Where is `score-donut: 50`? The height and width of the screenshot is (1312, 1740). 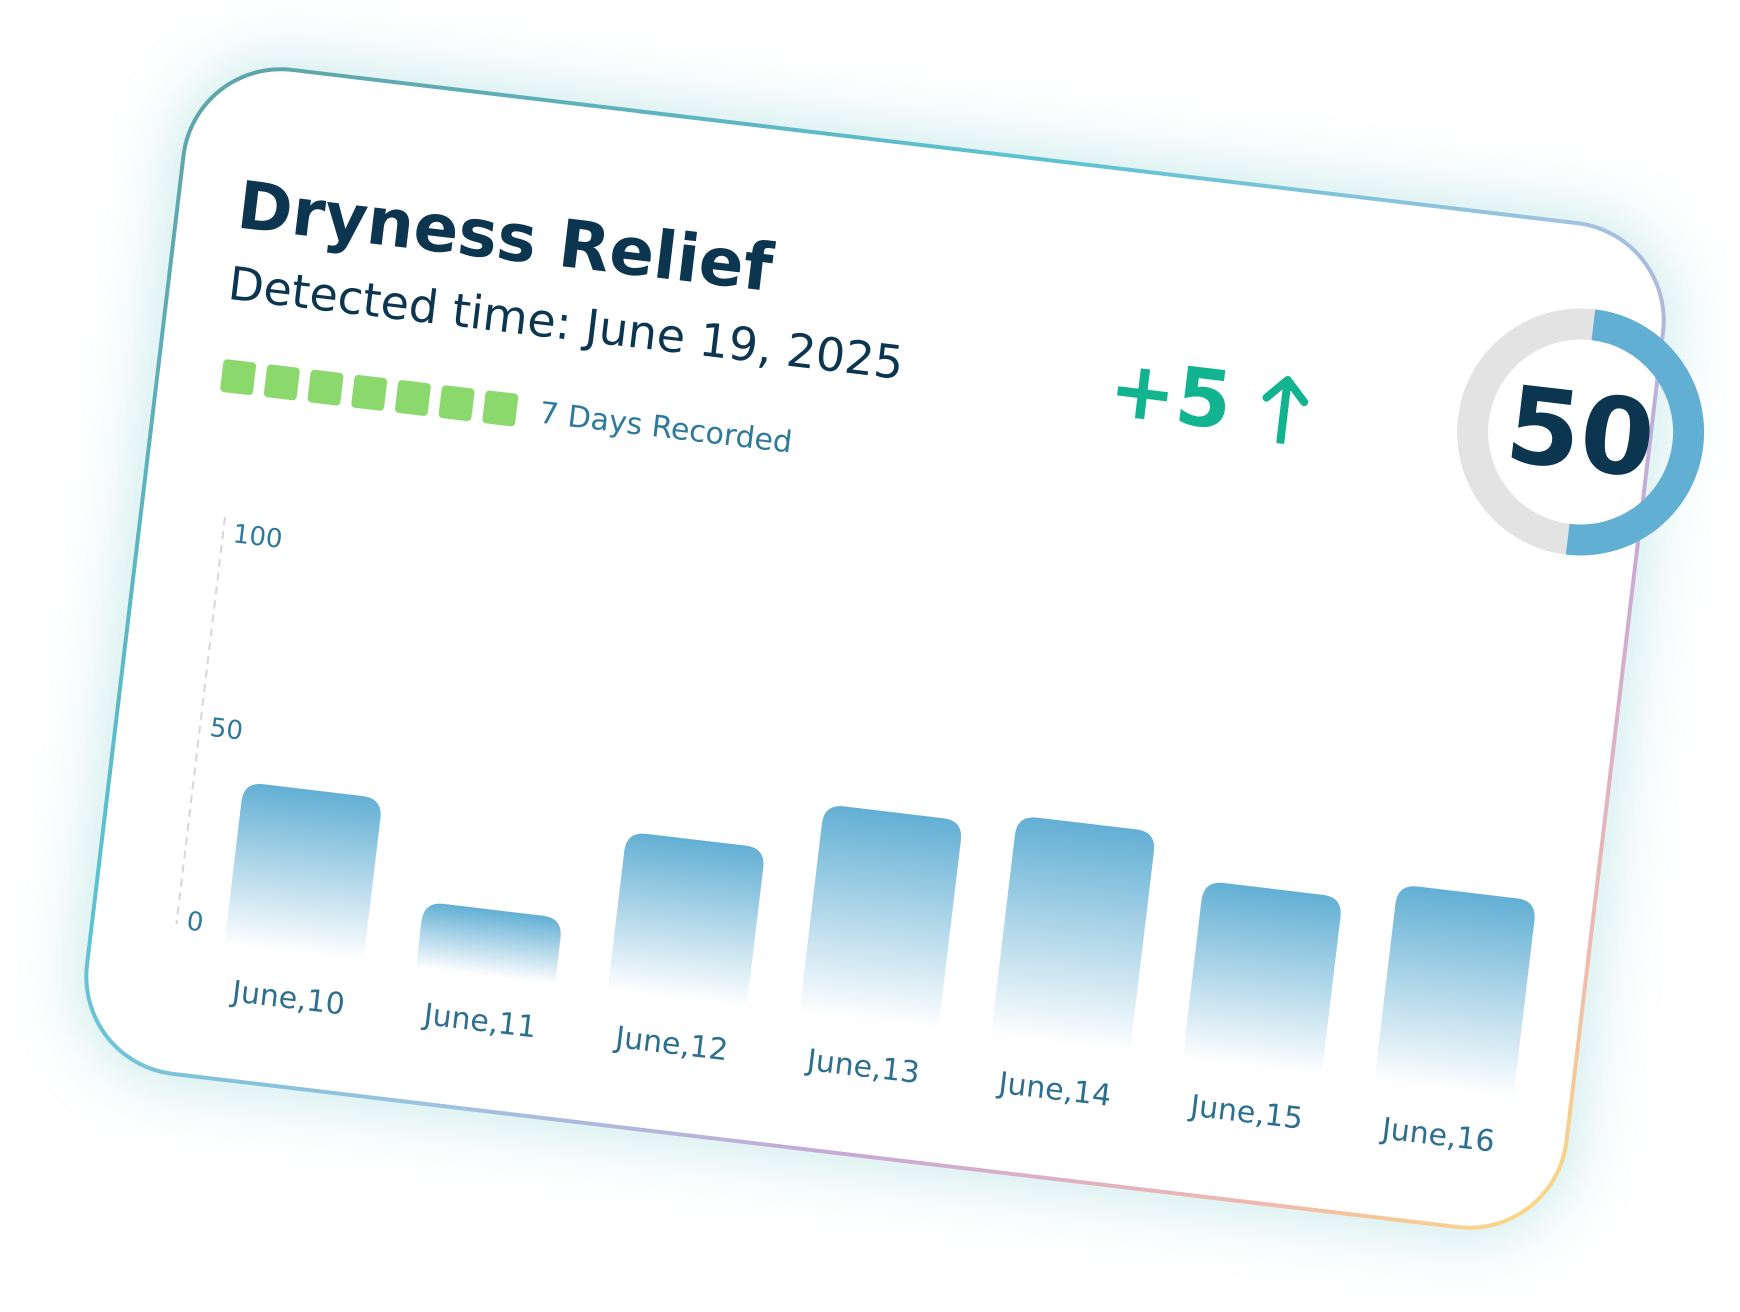
score-donut: 50 is located at coordinates (1581, 432).